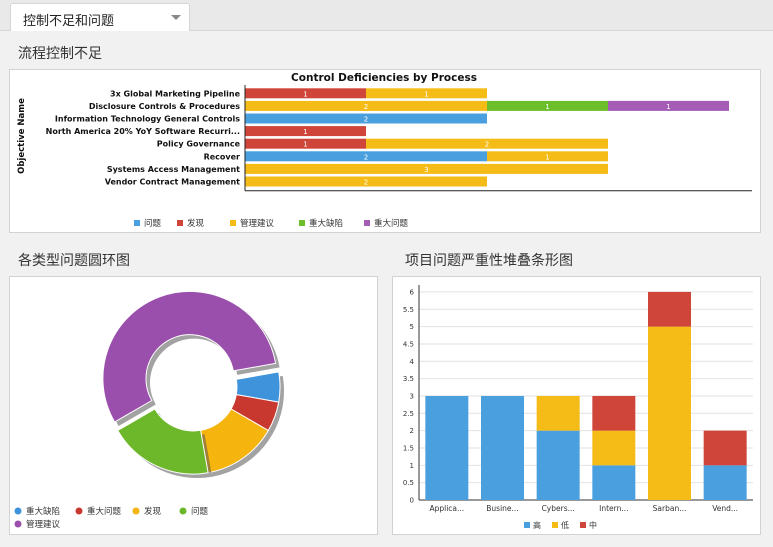 This screenshot has width=773, height=547. What do you see at coordinates (489, 261) in the screenshot?
I see `section-title-stacked: 项目问题严重性堆叠条形图` at bounding box center [489, 261].